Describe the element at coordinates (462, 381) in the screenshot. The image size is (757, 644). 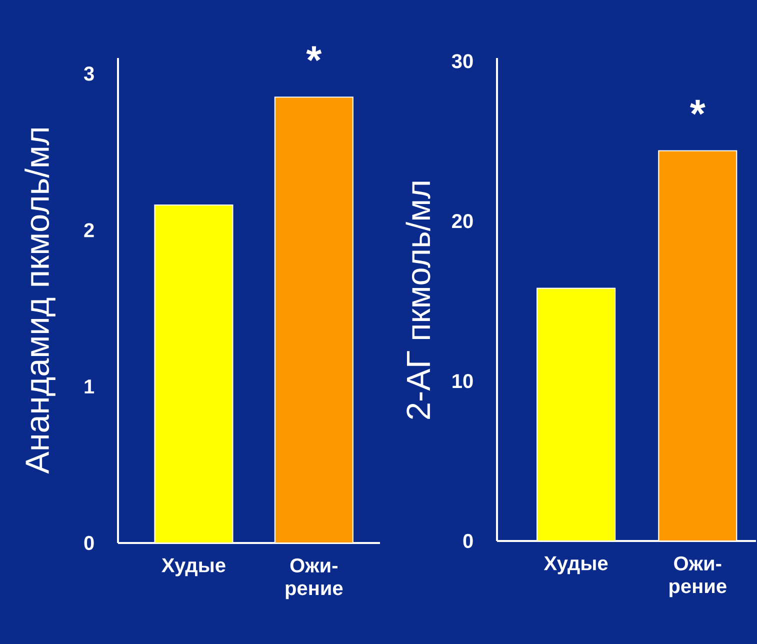
I see `y-tick-label: 10` at that location.